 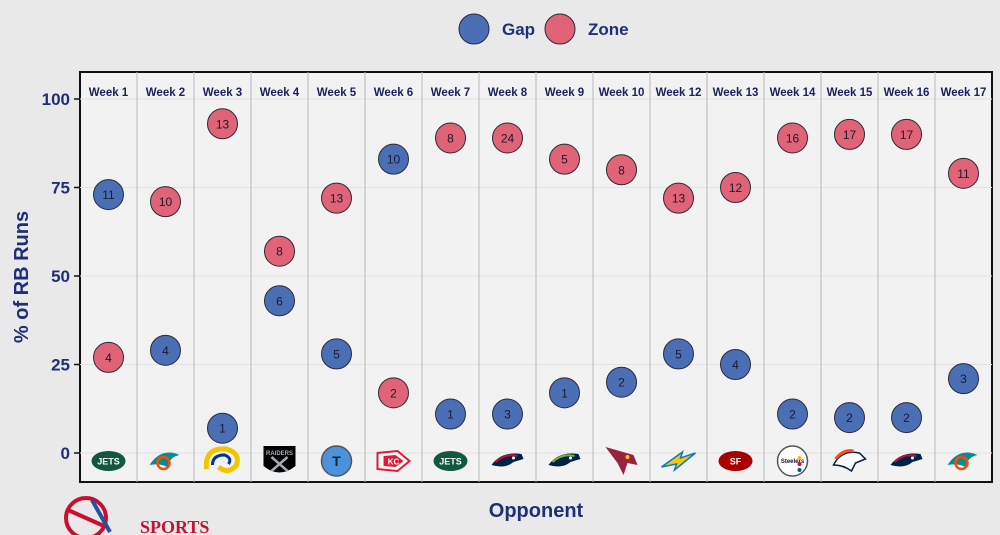 What do you see at coordinates (622, 93) in the screenshot?
I see `week-label: Week 10` at bounding box center [622, 93].